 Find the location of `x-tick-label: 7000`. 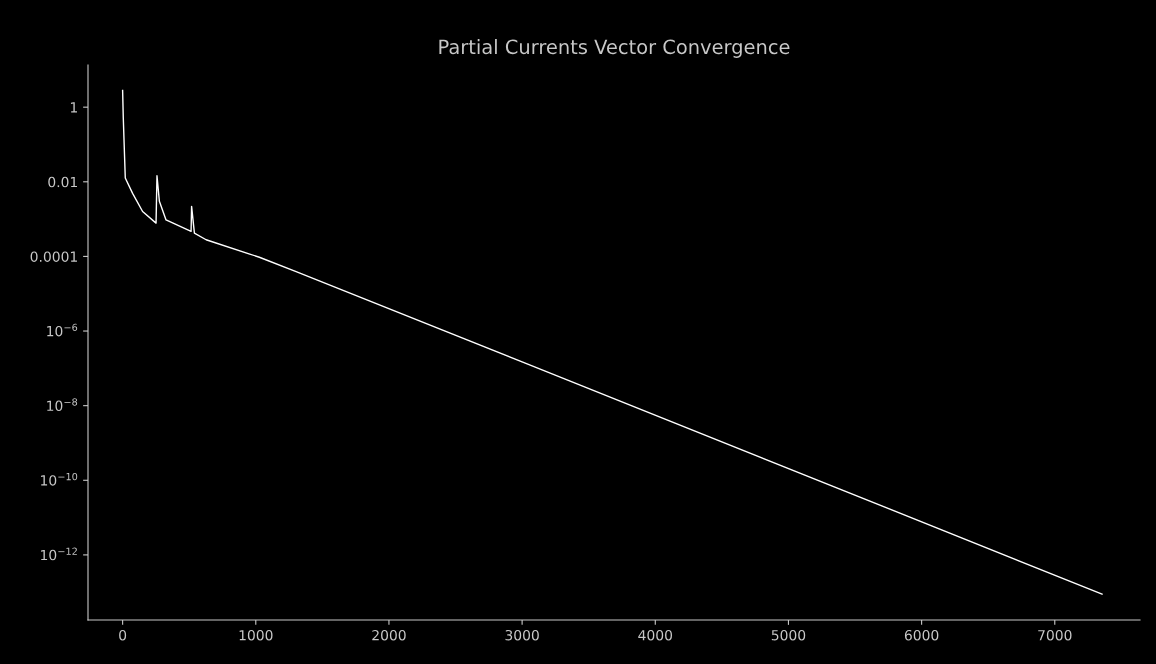

x-tick-label: 7000 is located at coordinates (1055, 635).